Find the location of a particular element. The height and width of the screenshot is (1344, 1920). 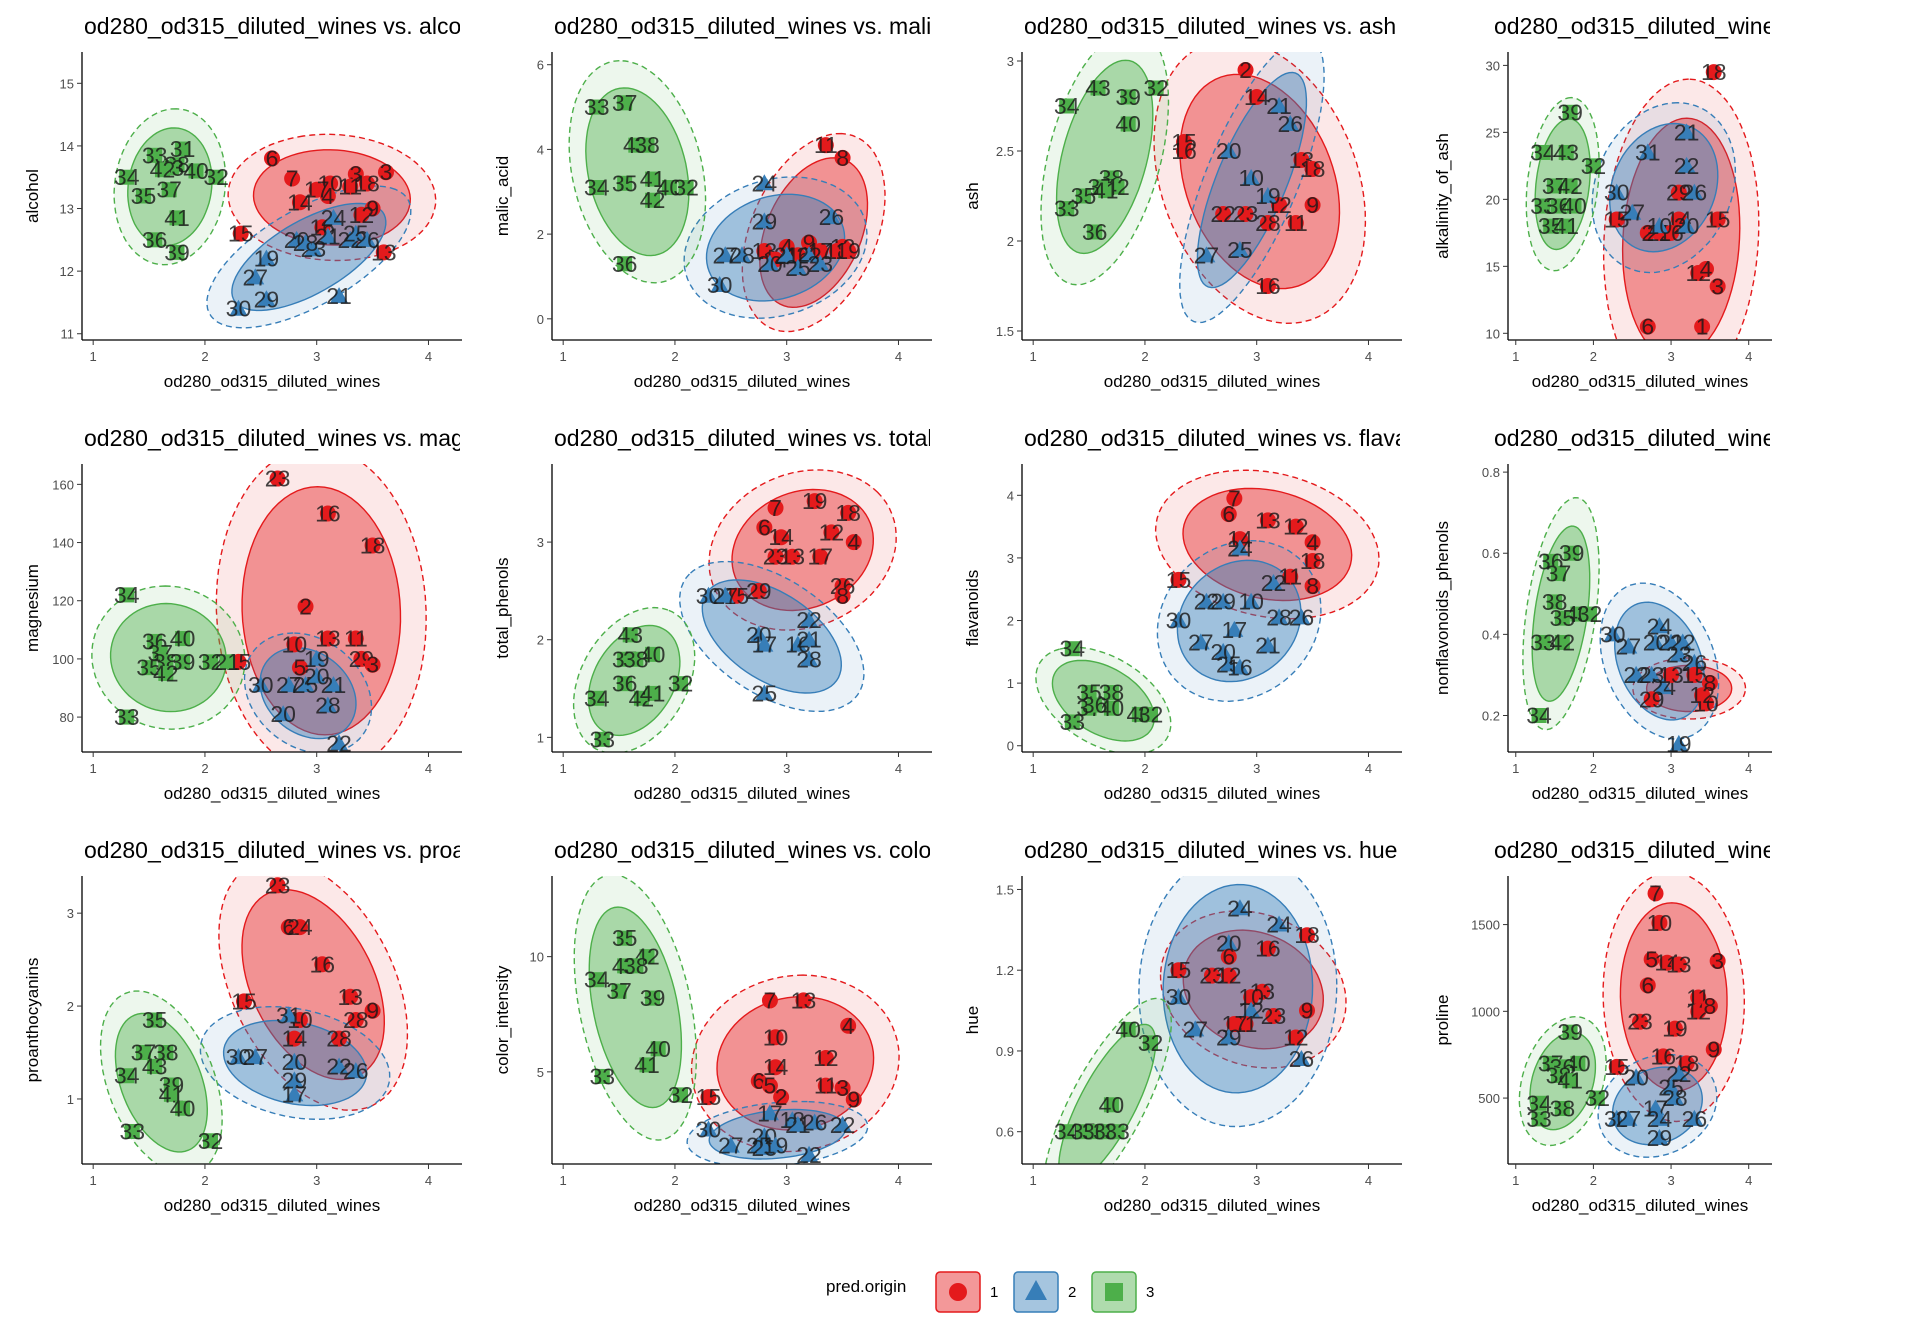

point-label: 3 is located at coordinates (1717, 961).